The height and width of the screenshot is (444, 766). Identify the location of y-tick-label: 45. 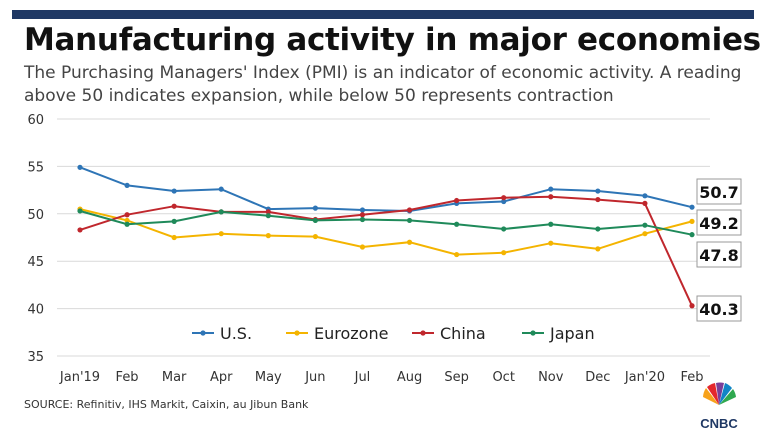
(35, 262).